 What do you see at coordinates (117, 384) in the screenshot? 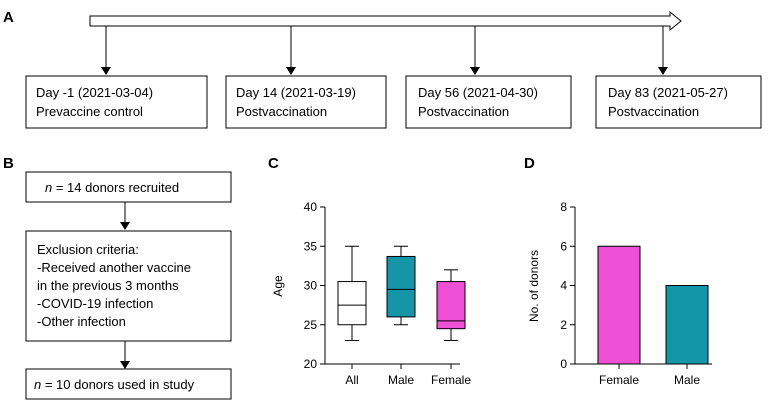
I see `used-count: = 10 donors used in study` at bounding box center [117, 384].